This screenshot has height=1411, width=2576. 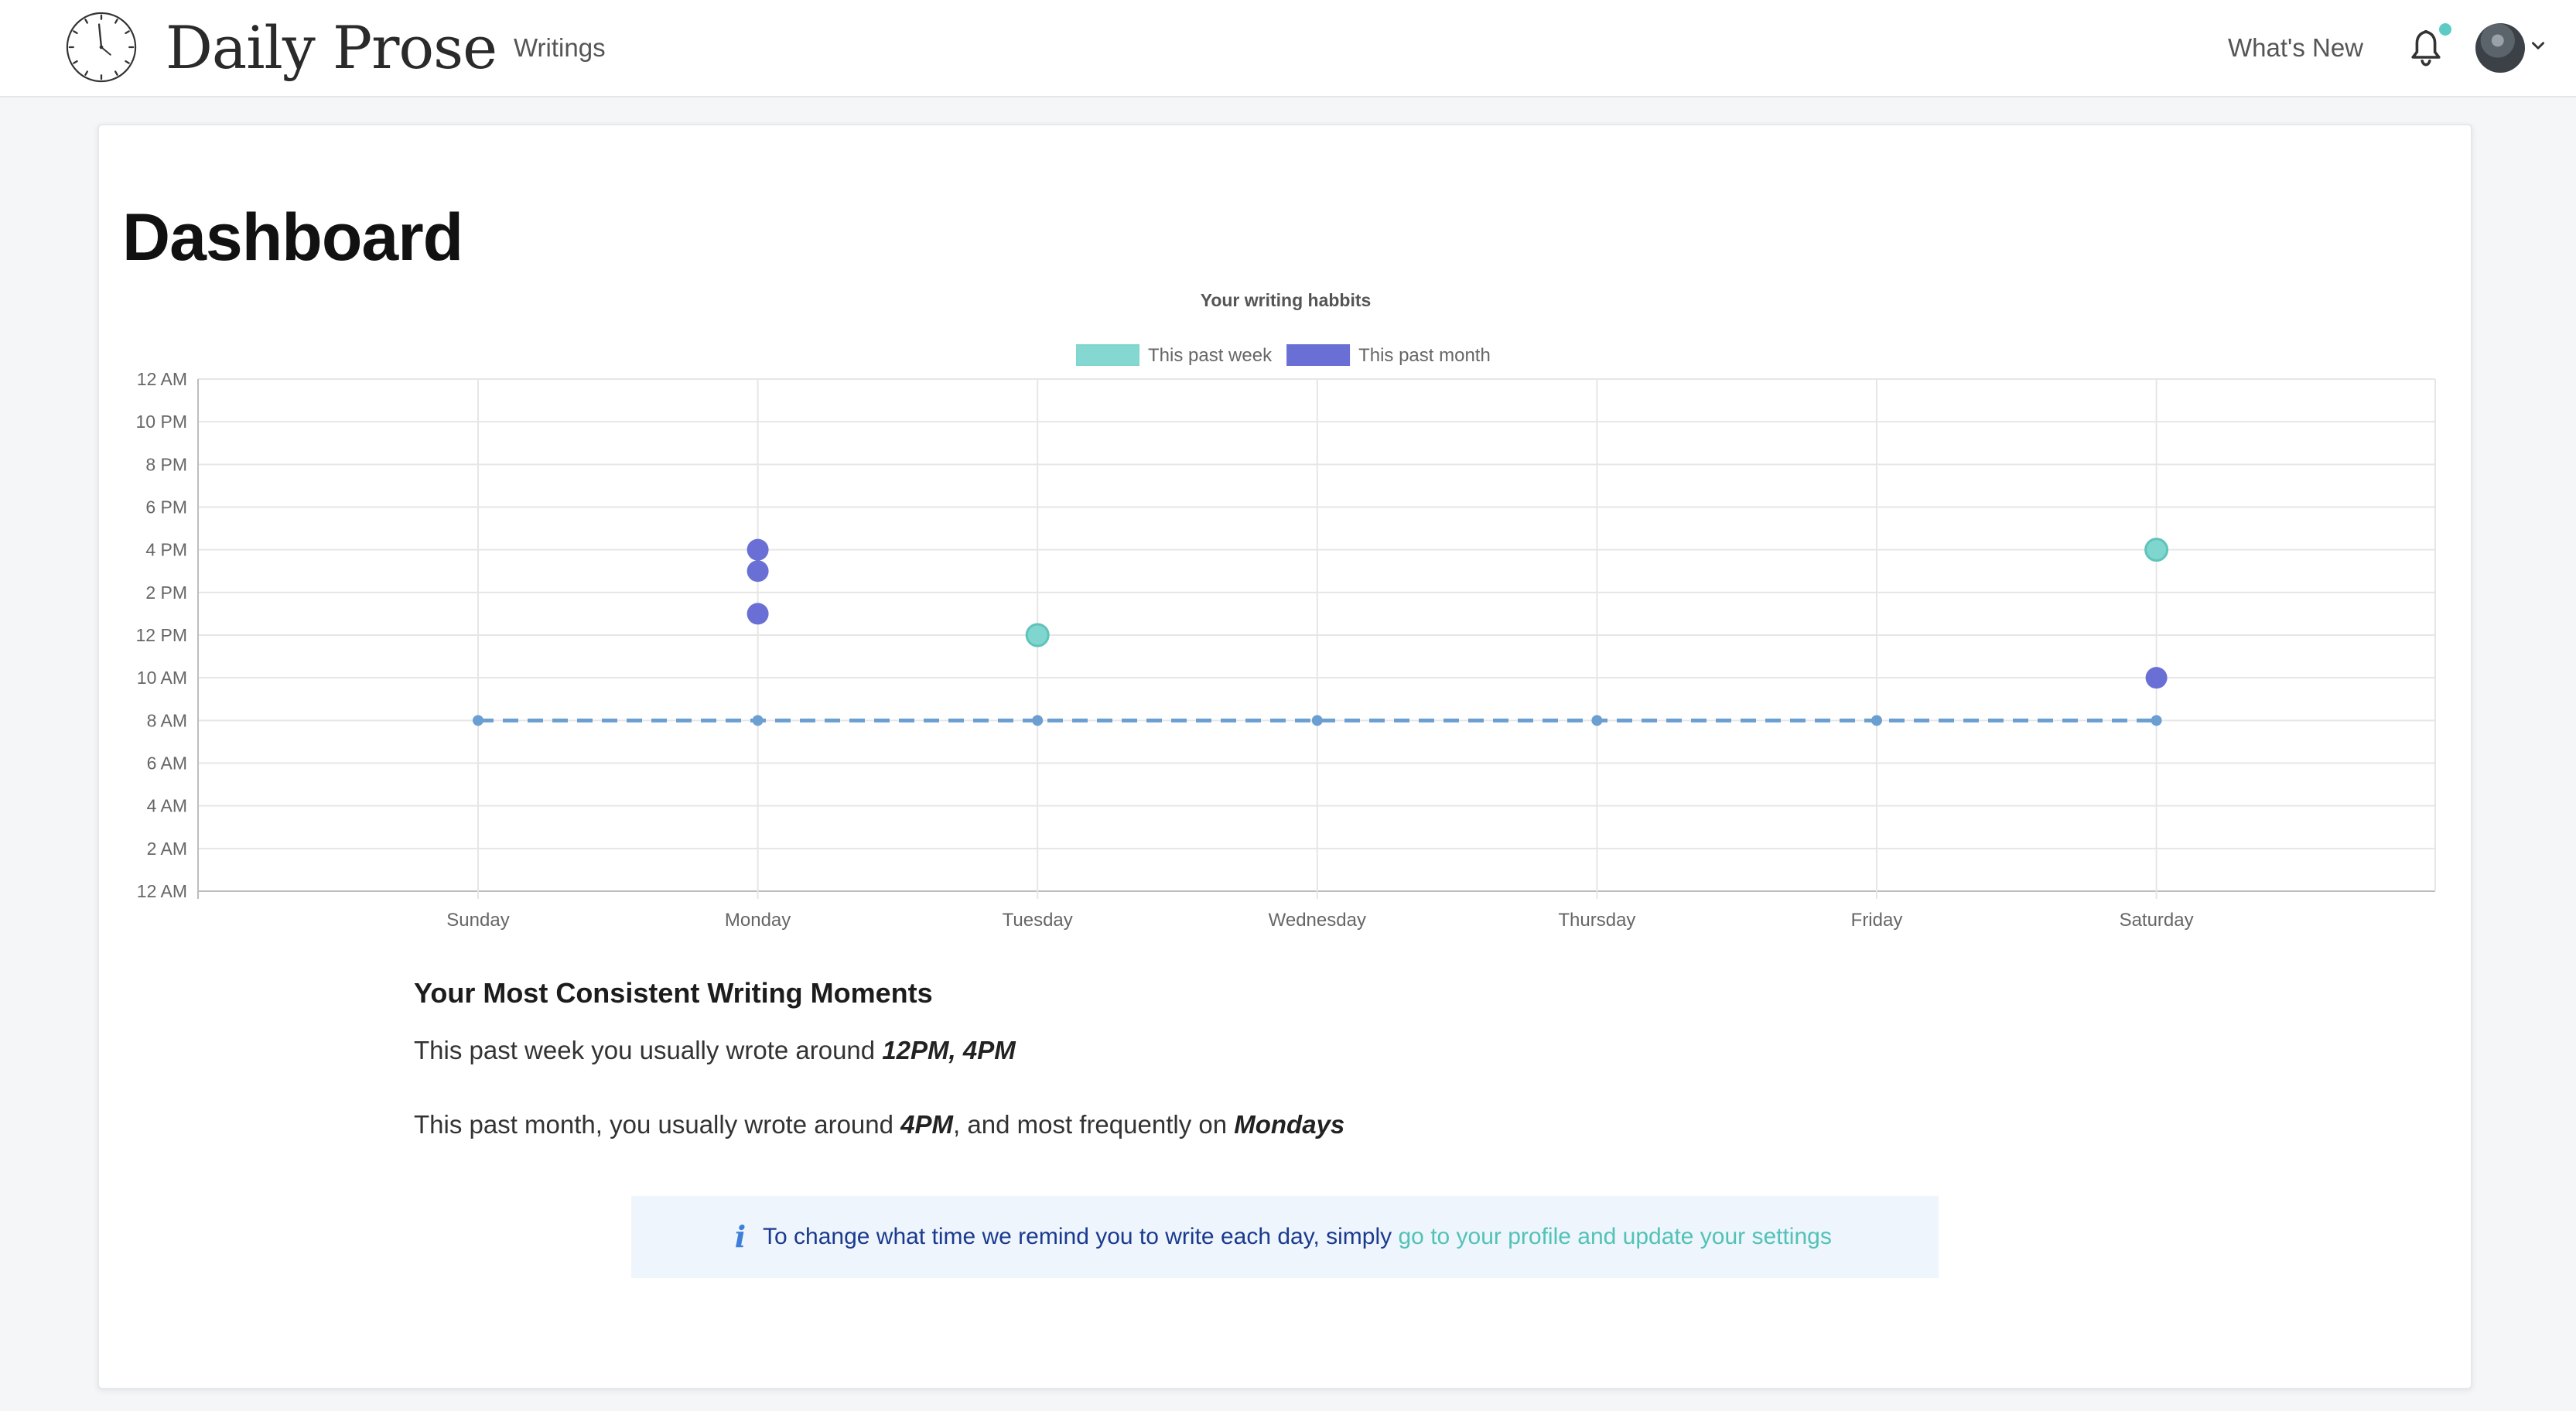 I want to click on summary-month-day: Mondays, so click(x=1289, y=1124).